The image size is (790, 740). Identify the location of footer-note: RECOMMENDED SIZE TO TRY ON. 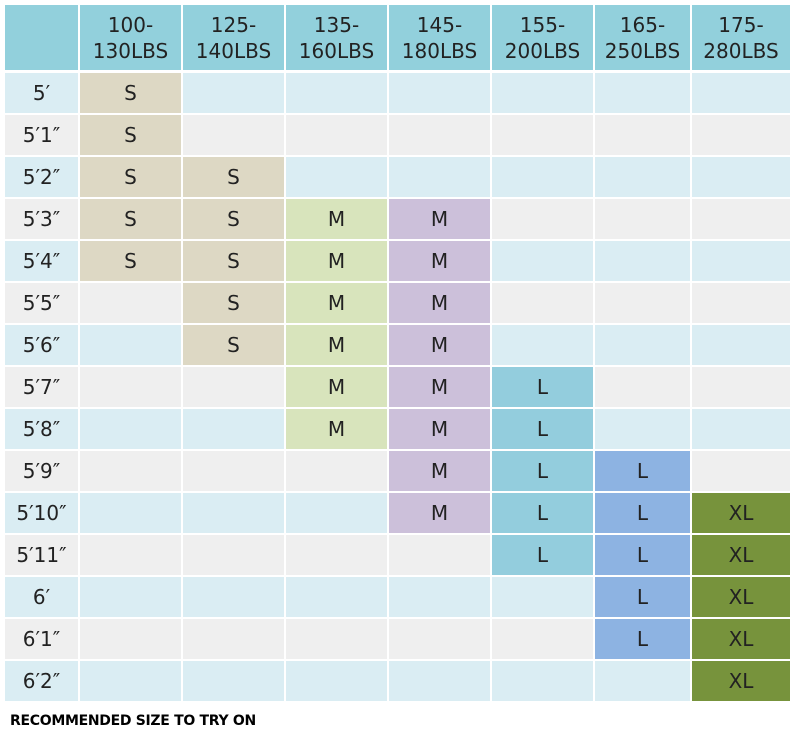
(133, 721).